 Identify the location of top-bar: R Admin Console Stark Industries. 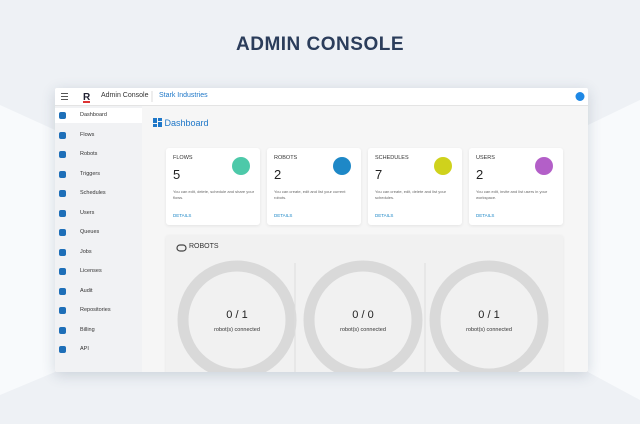
(321, 97).